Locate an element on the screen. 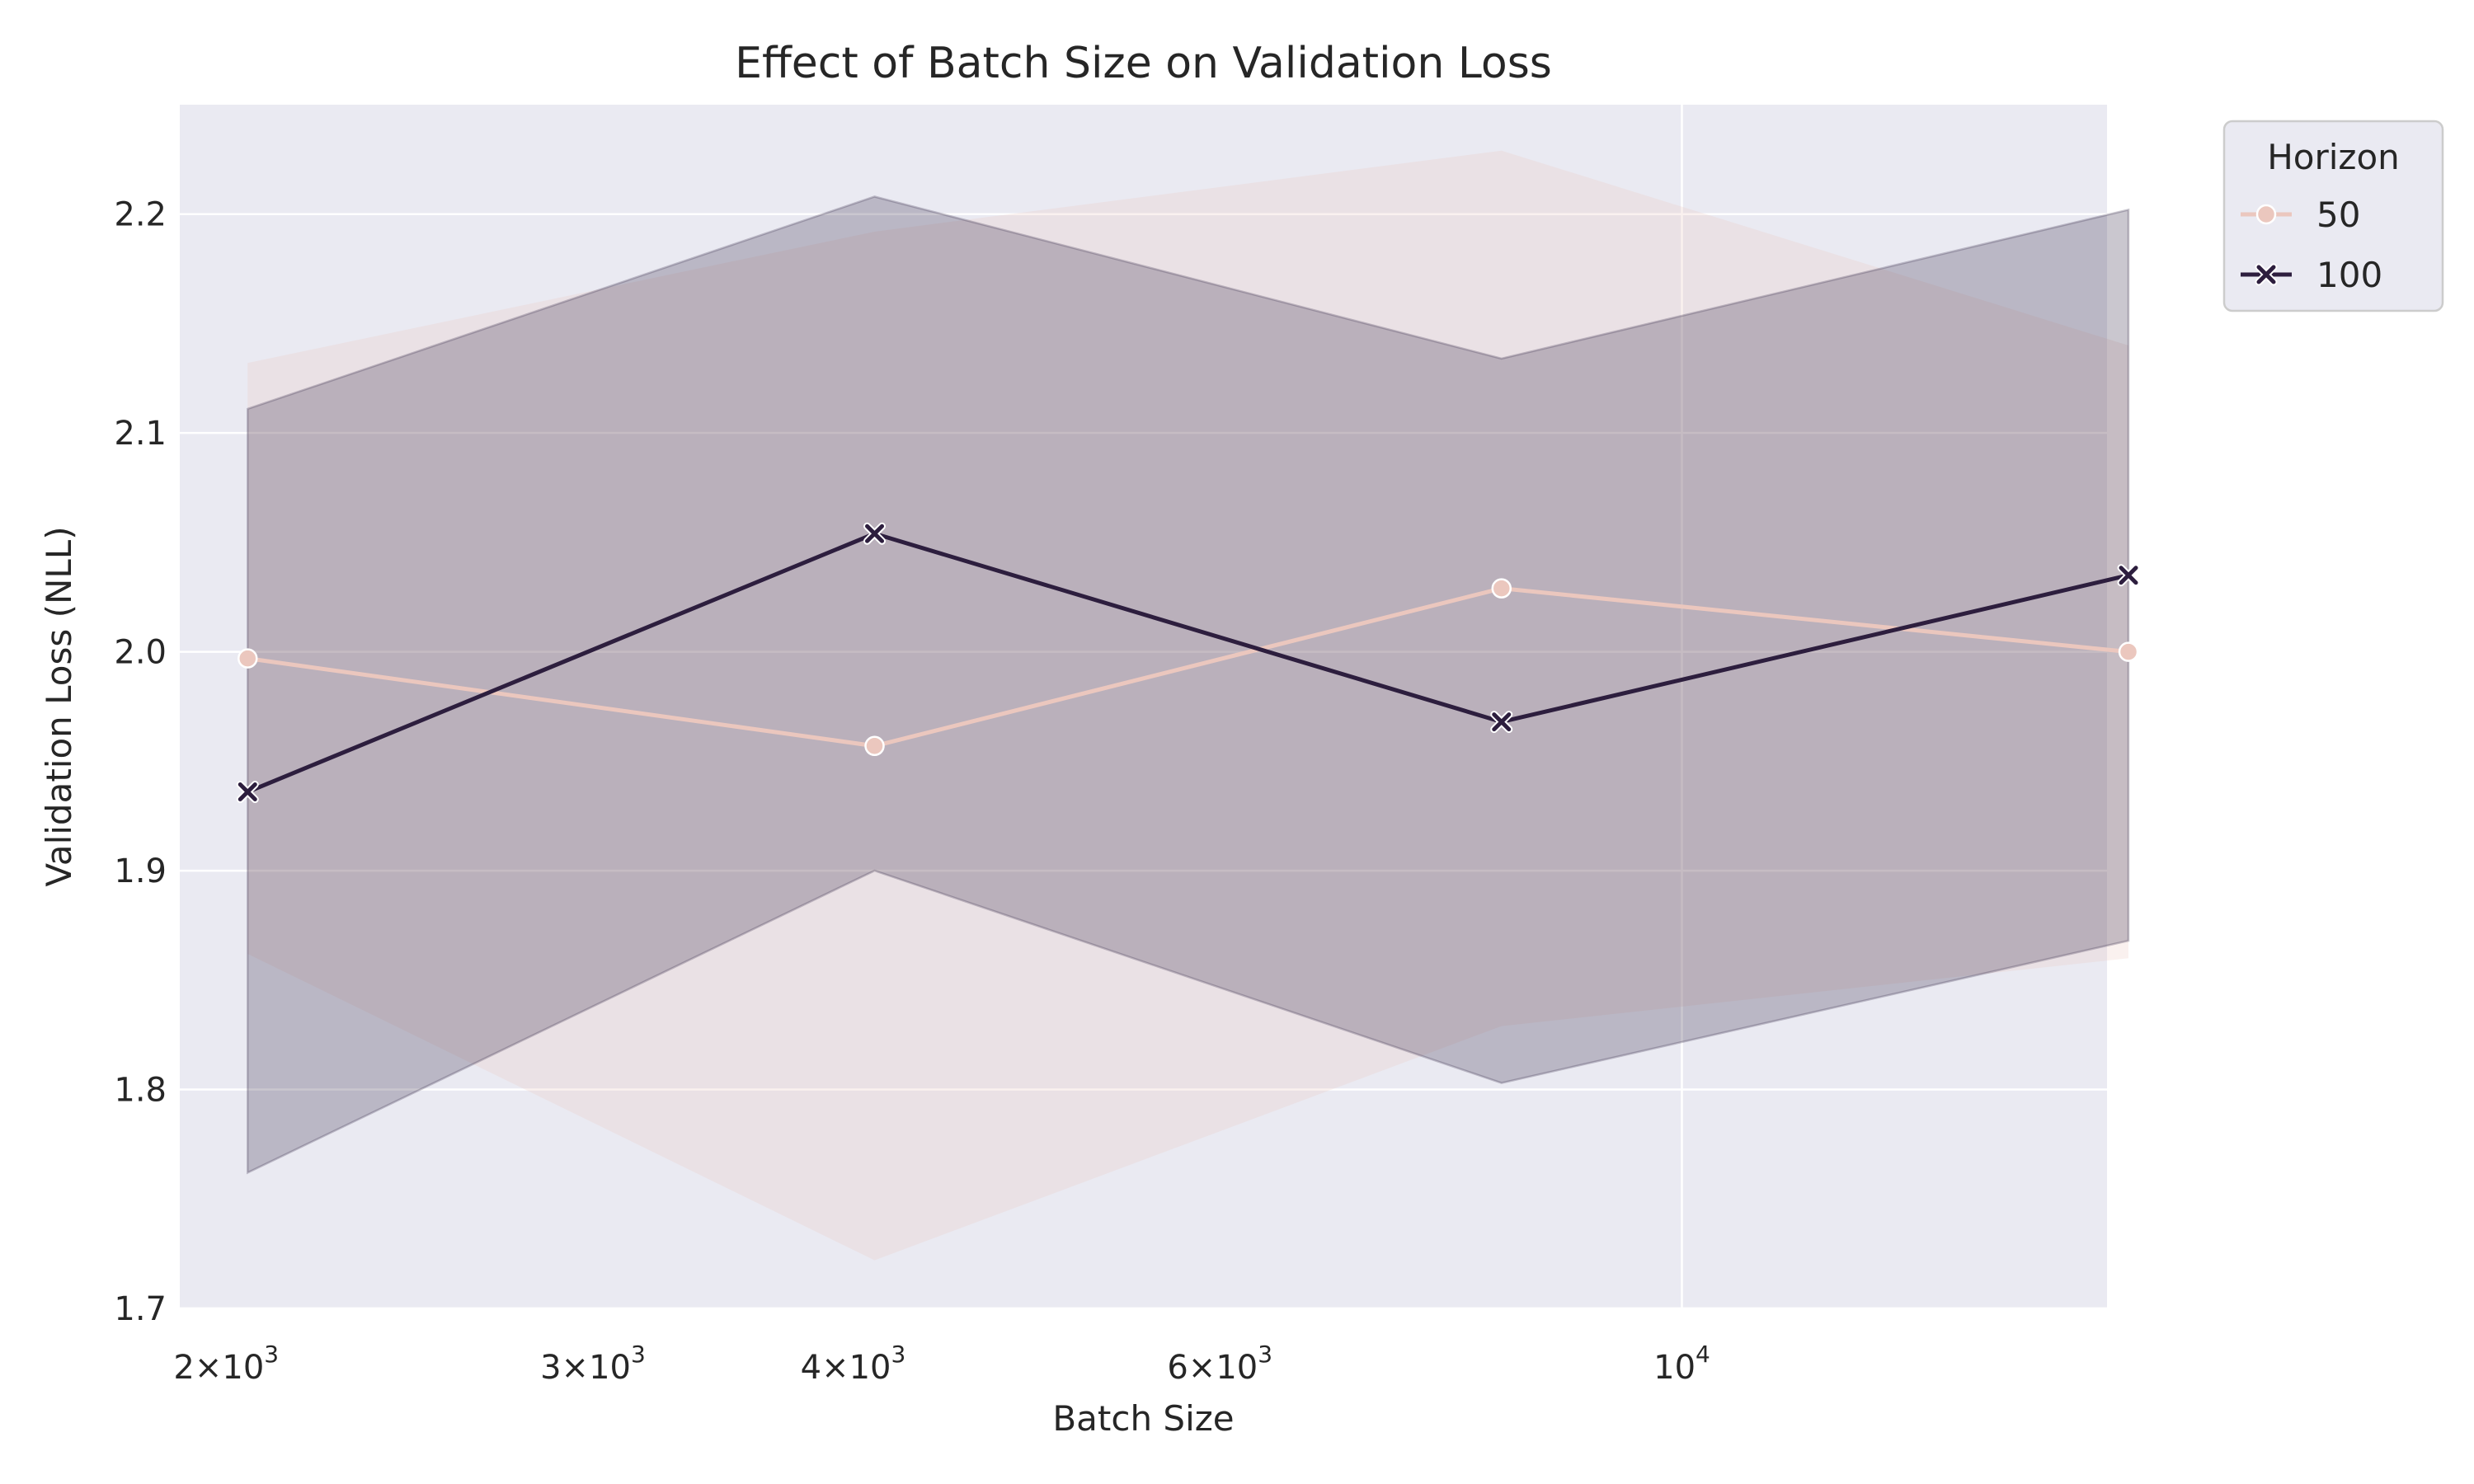  x-axis-label: Batch Size is located at coordinates (1143, 1418).